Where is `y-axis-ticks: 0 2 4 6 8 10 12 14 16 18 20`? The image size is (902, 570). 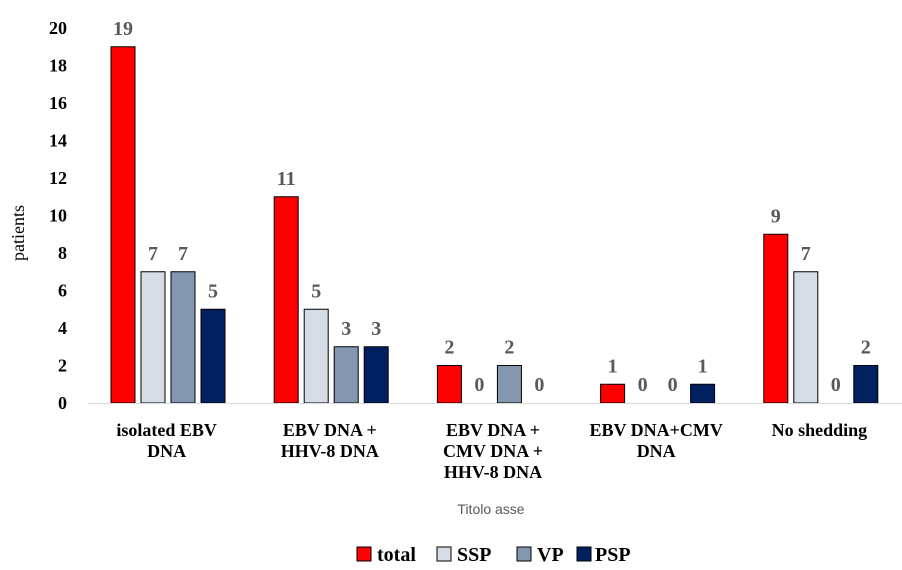
y-axis-ticks: 0 2 4 6 8 10 12 14 16 18 20 is located at coordinates (58, 215).